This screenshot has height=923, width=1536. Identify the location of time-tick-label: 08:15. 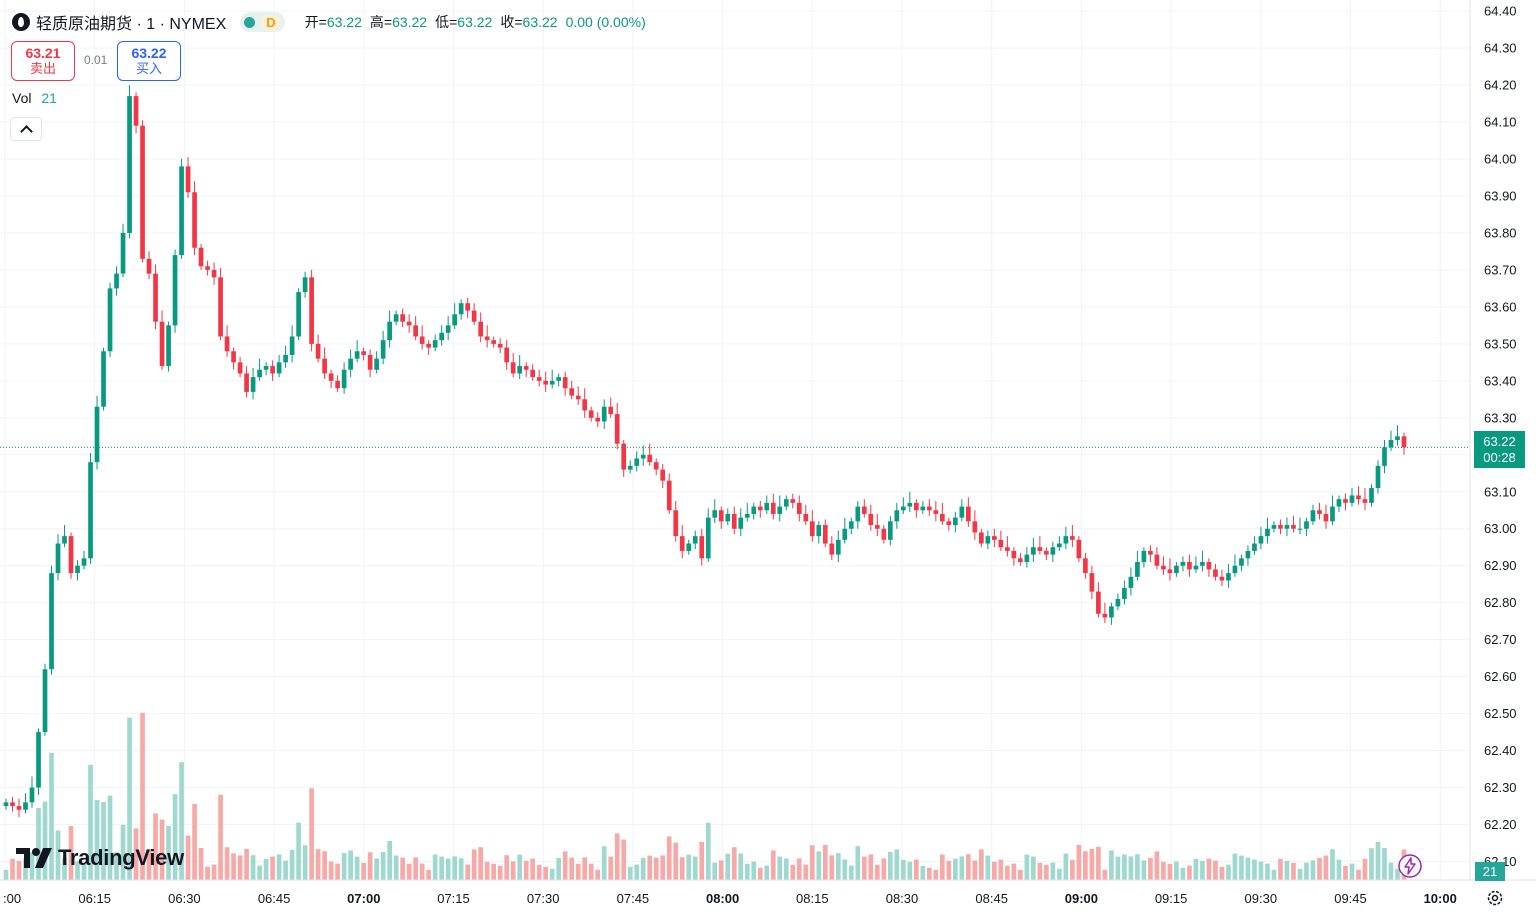
(812, 898).